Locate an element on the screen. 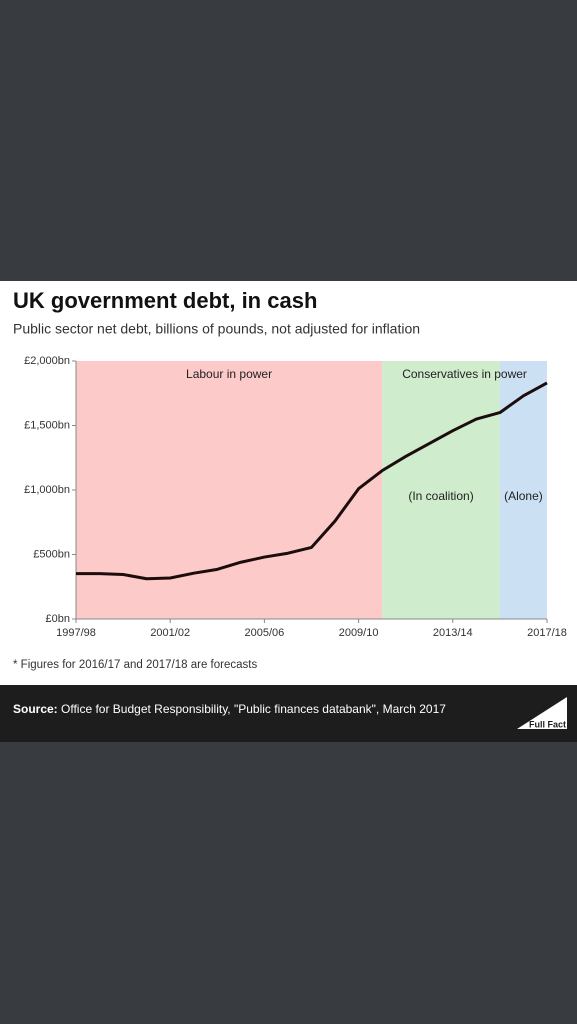 Image resolution: width=577 pixels, height=1024 pixels. y-tick-label: £1,500bn is located at coordinates (47, 425).